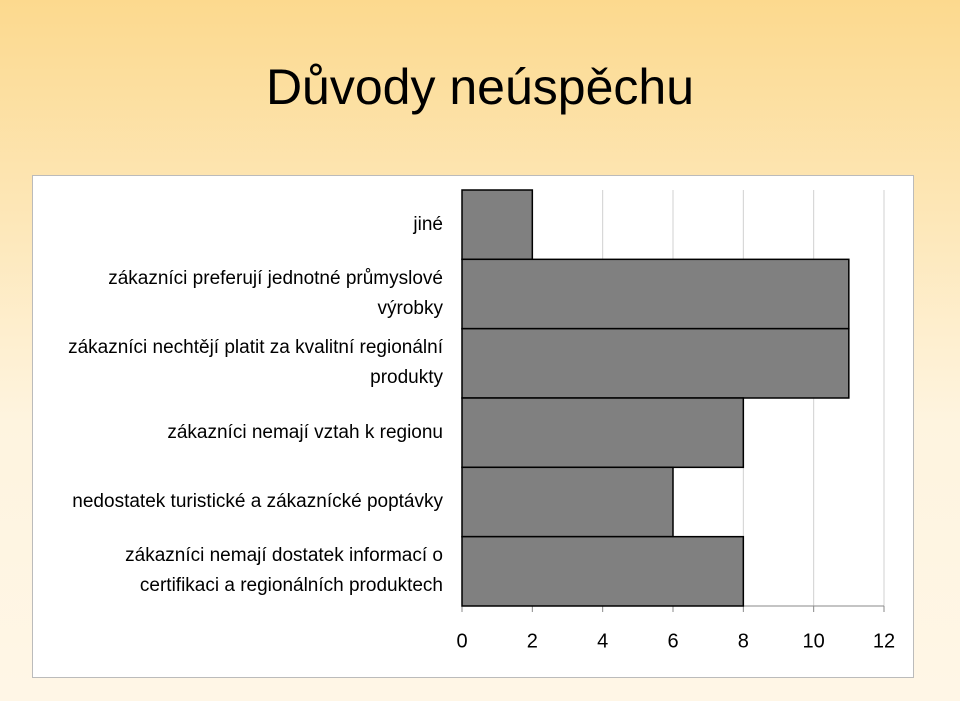 This screenshot has width=960, height=701. What do you see at coordinates (602, 641) in the screenshot?
I see `x-tick-label: 4` at bounding box center [602, 641].